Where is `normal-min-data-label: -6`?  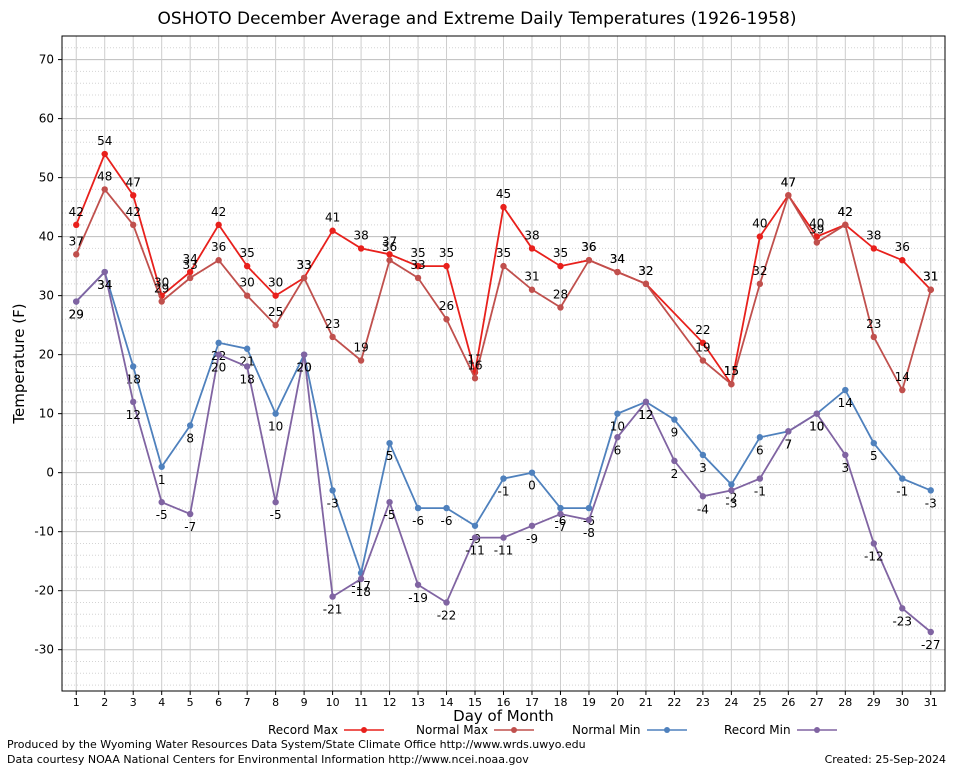 normal-min-data-label: -6 is located at coordinates (418, 521).